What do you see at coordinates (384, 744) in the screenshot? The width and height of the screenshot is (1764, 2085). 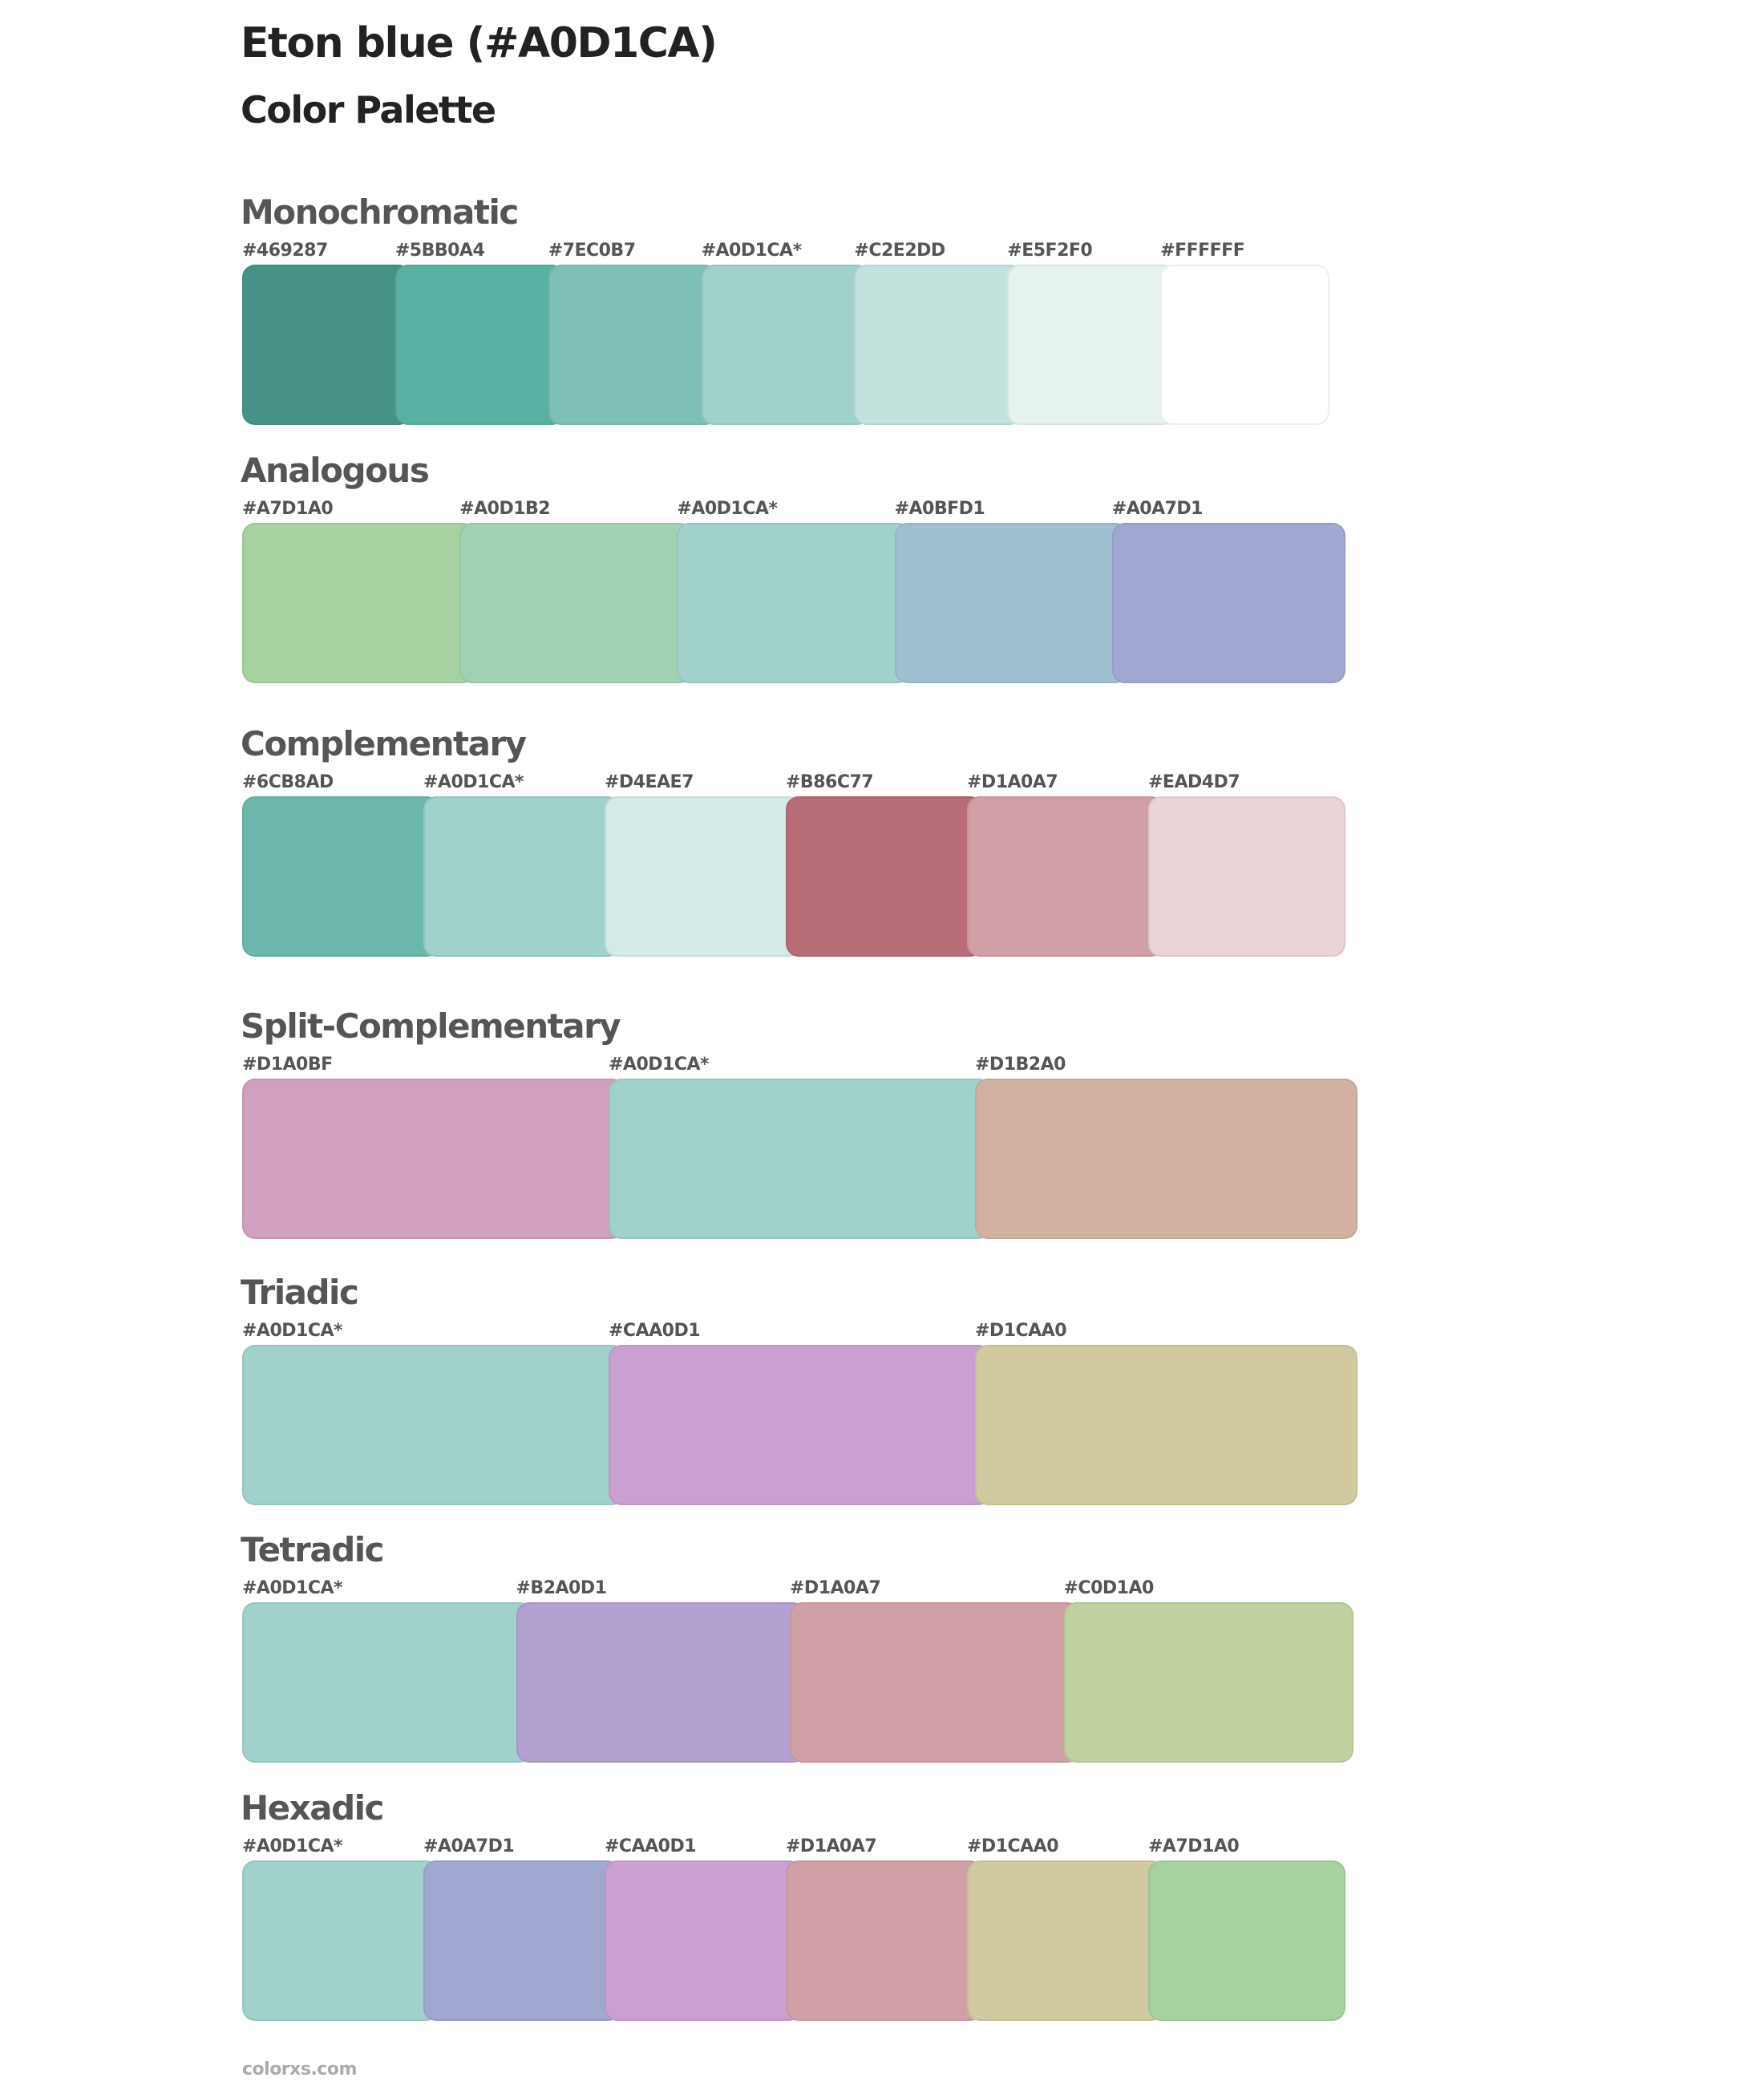 I see `section-heading-complementary: Complementary` at bounding box center [384, 744].